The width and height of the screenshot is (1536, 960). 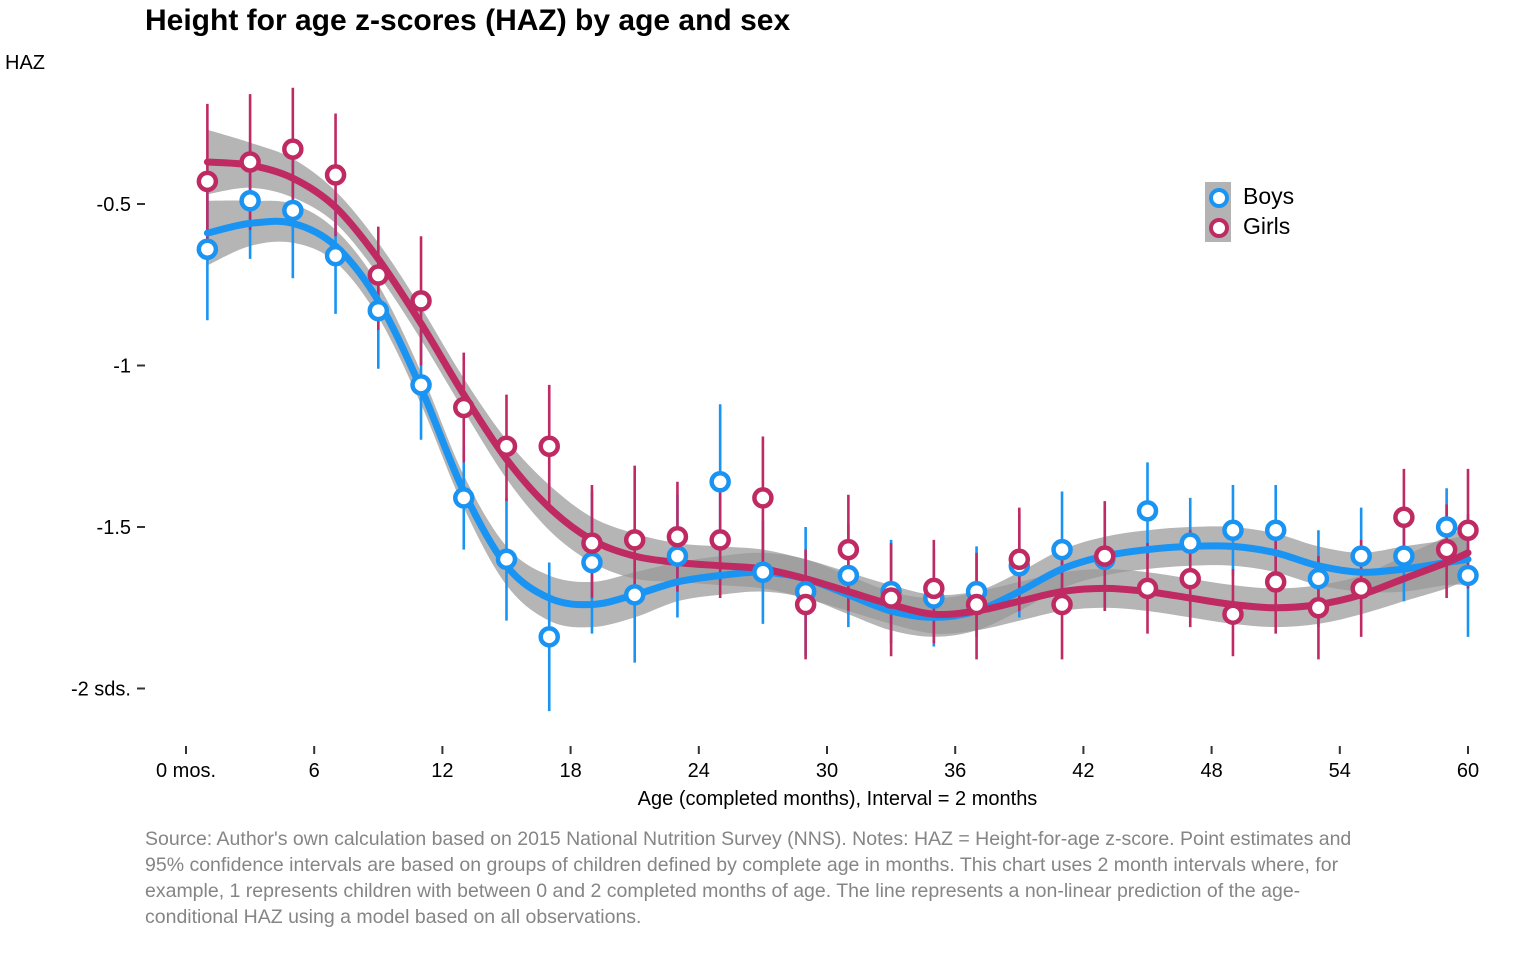 What do you see at coordinates (314, 771) in the screenshot?
I see `x-tick-label: 6` at bounding box center [314, 771].